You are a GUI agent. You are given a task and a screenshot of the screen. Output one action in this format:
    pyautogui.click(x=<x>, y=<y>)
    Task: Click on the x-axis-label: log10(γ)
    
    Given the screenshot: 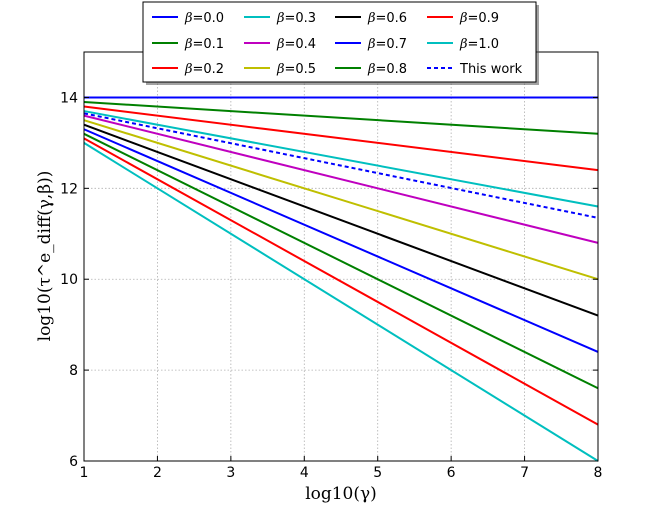 What is the action you would take?
    pyautogui.click(x=341, y=494)
    